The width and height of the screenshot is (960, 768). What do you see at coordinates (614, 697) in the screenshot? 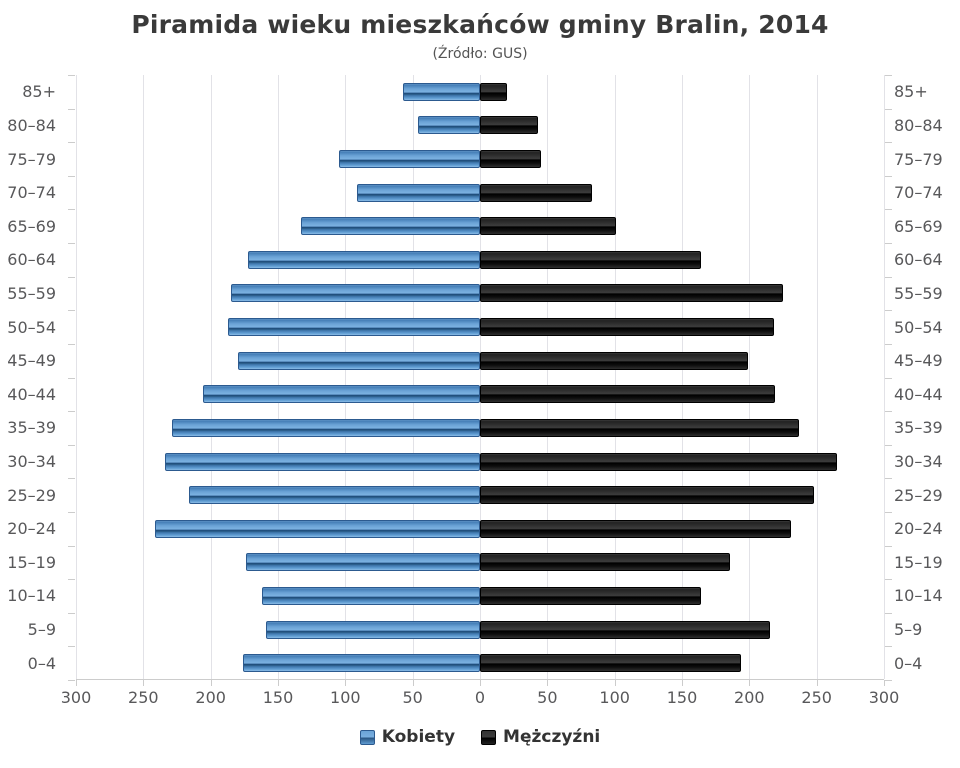
I see `x-axis-label-100-8: 100` at bounding box center [614, 697].